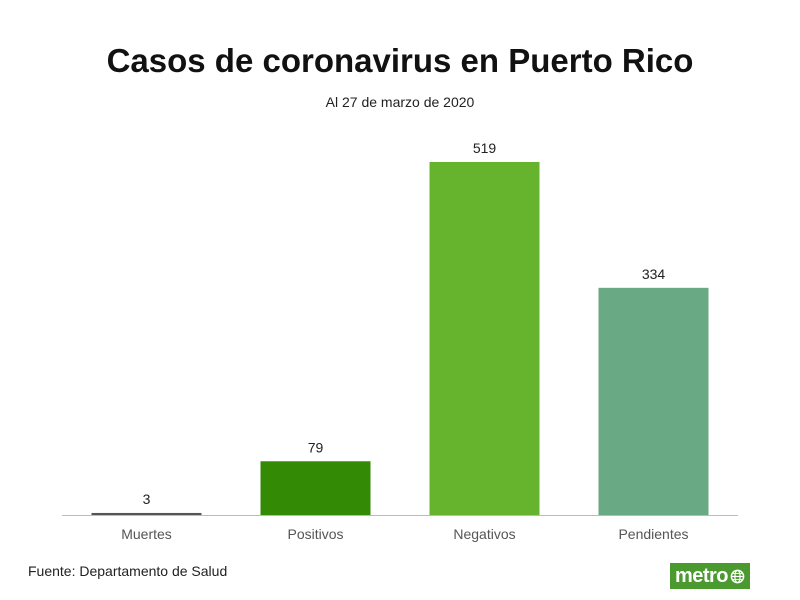 This screenshot has height=600, width=800. Describe the element at coordinates (315, 488) in the screenshot. I see `bar-positivos` at that location.